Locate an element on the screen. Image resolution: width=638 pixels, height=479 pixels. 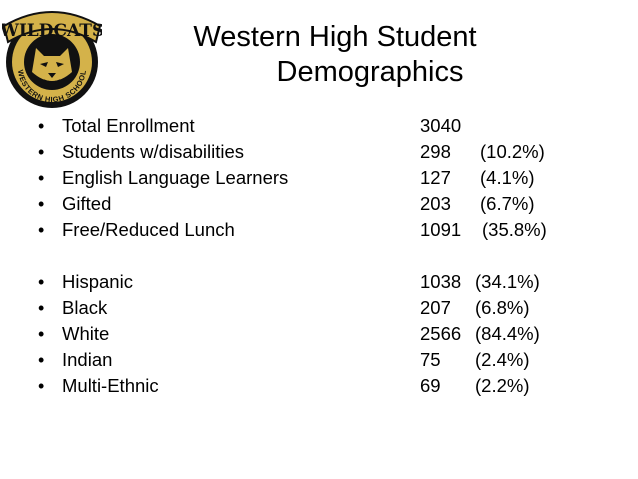
item-label: Free/Reduced Lunch is located at coordinates (148, 229).